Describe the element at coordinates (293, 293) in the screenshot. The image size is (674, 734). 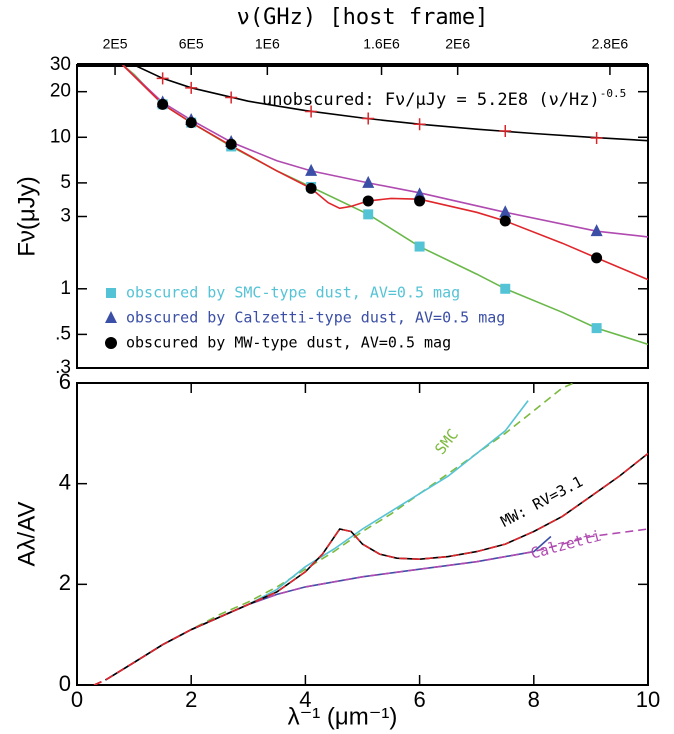
I see `legend-label: obscured by SMC-type dust, AV=0.5 mag` at that location.